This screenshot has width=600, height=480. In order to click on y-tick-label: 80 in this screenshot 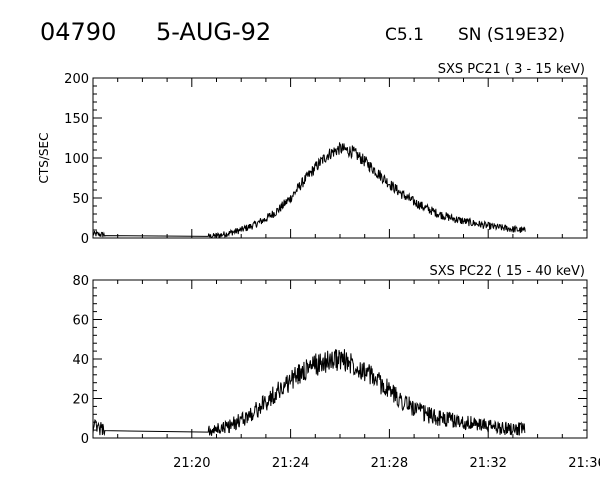, I will do `click(80, 281)`.